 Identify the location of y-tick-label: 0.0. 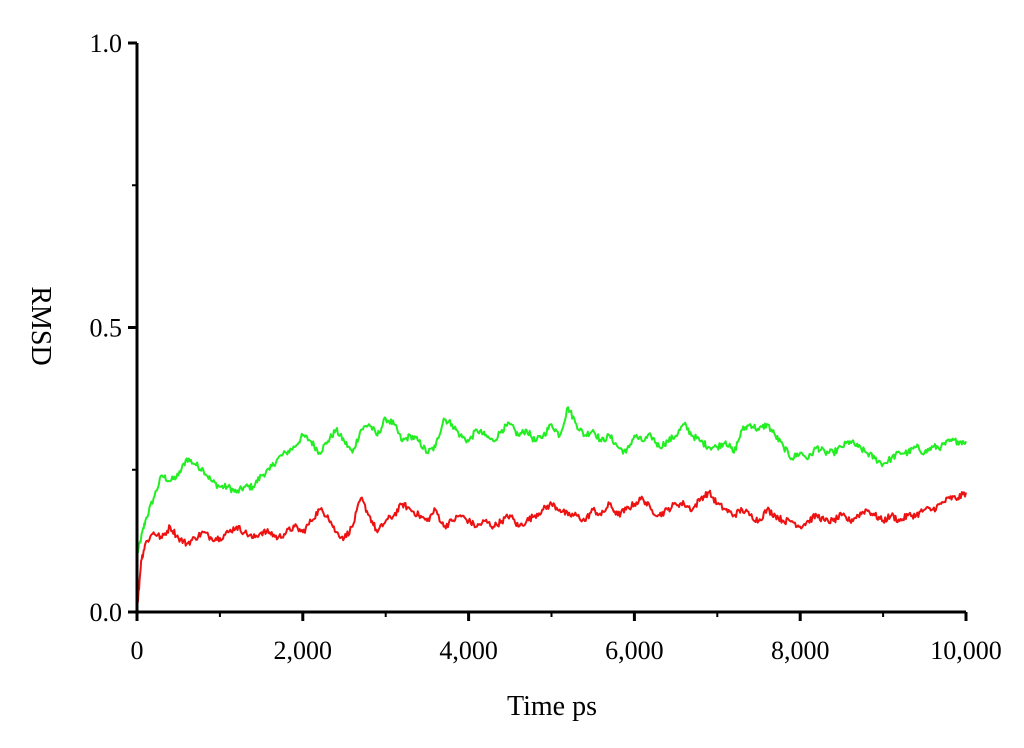
(106, 612).